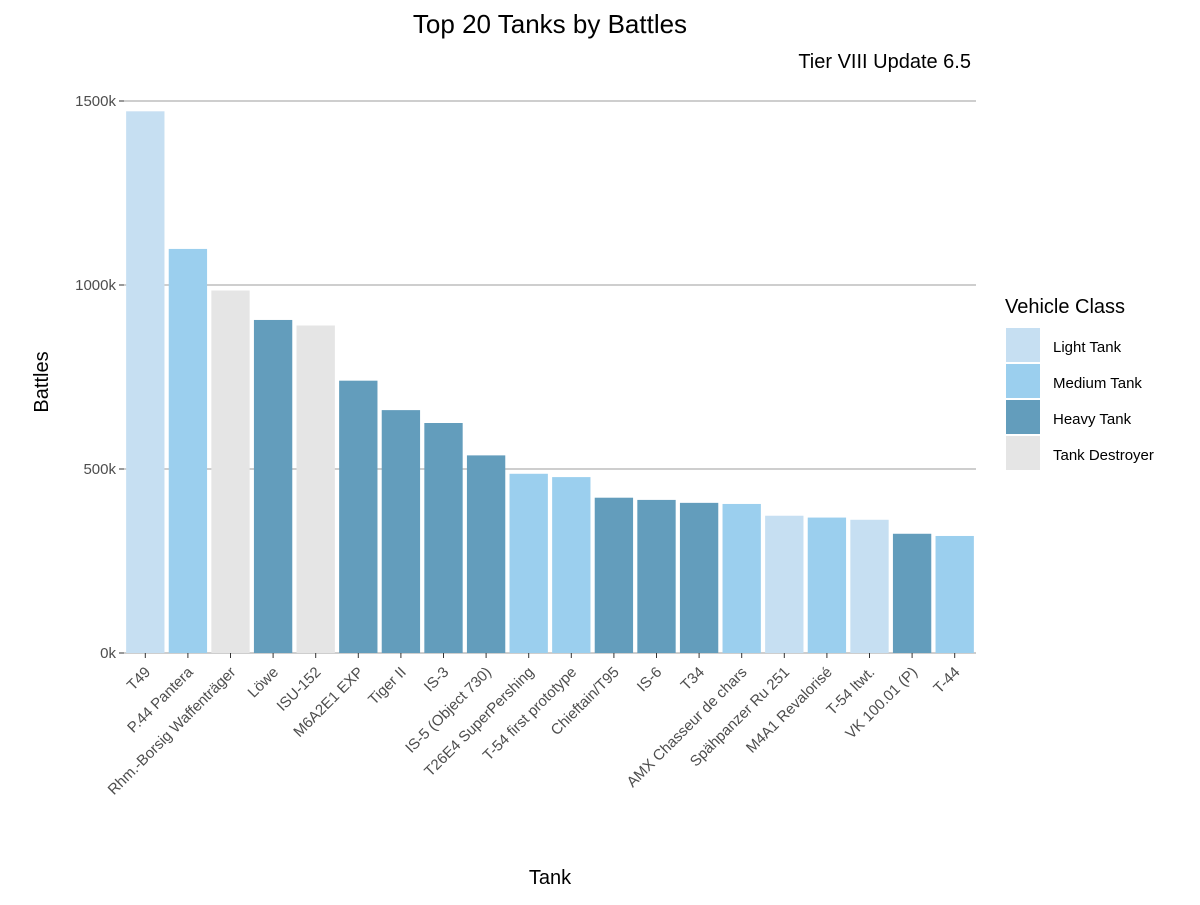 The image size is (1200, 905). What do you see at coordinates (550, 24) in the screenshot?
I see `chart-title: Top 20 Tanks by Battles` at bounding box center [550, 24].